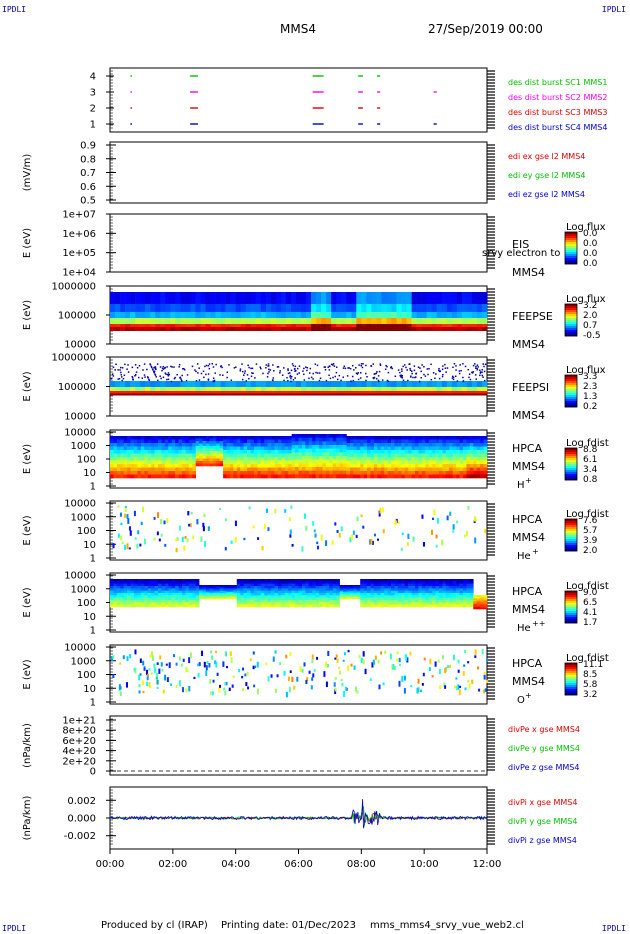  Describe the element at coordinates (542, 840) in the screenshot. I see `divpi-legend-entry: divPi z gse MMS4` at that location.